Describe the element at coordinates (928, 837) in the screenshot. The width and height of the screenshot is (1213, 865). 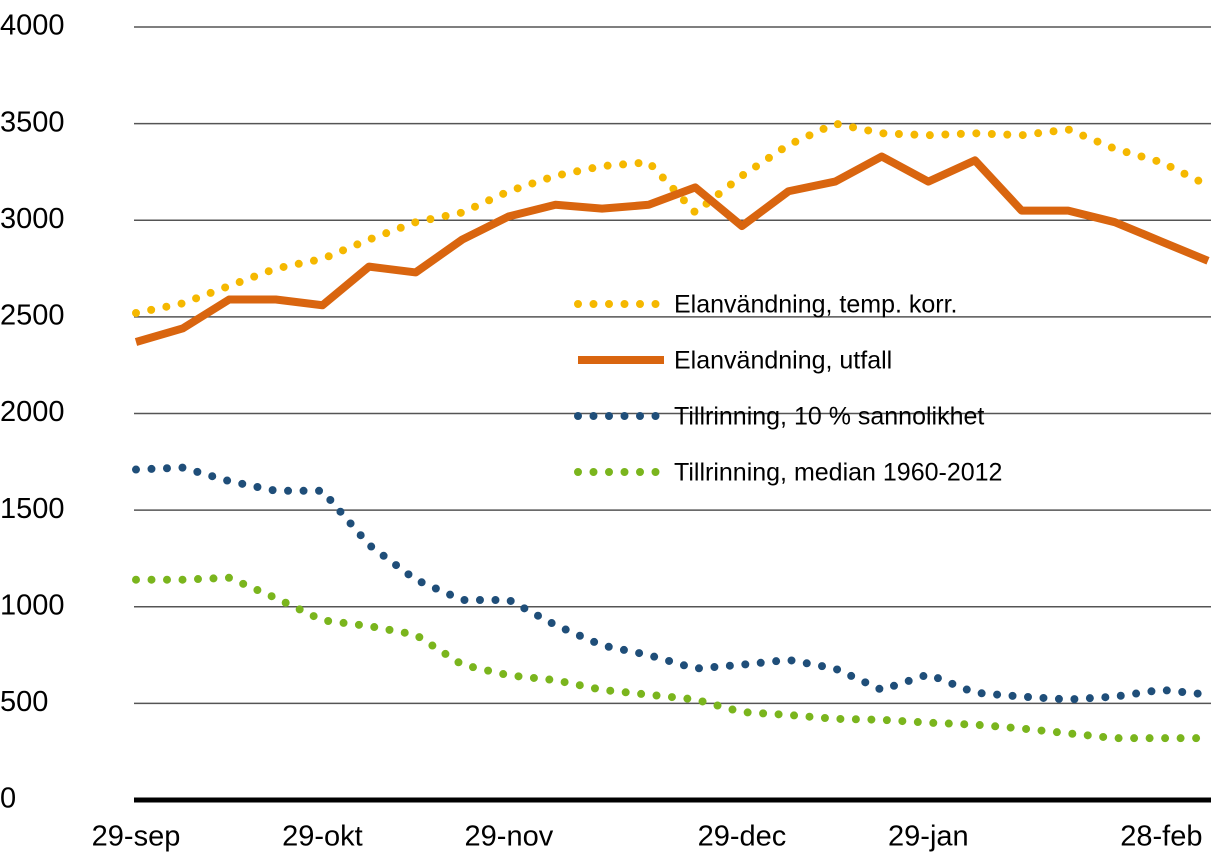
I see `x-tick-label: 29-jan` at that location.